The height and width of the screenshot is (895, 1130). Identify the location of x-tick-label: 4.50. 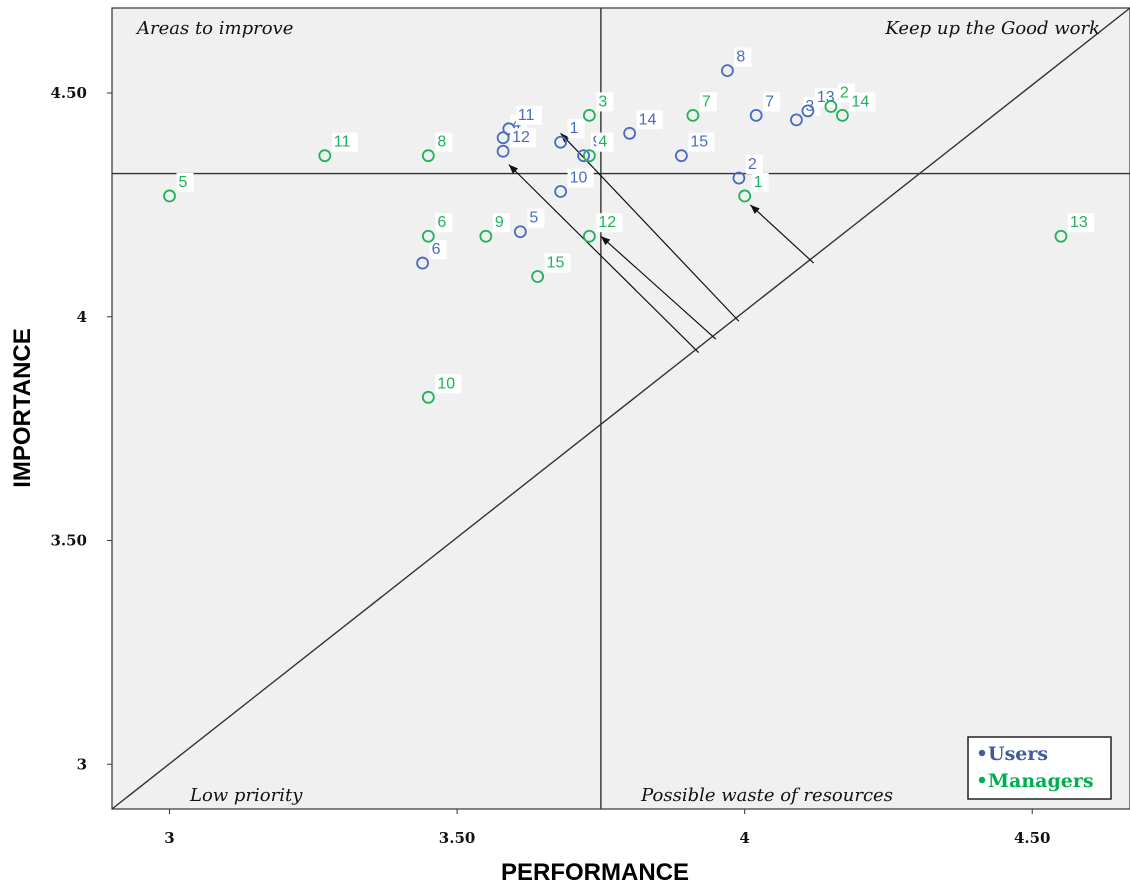
(1032, 838).